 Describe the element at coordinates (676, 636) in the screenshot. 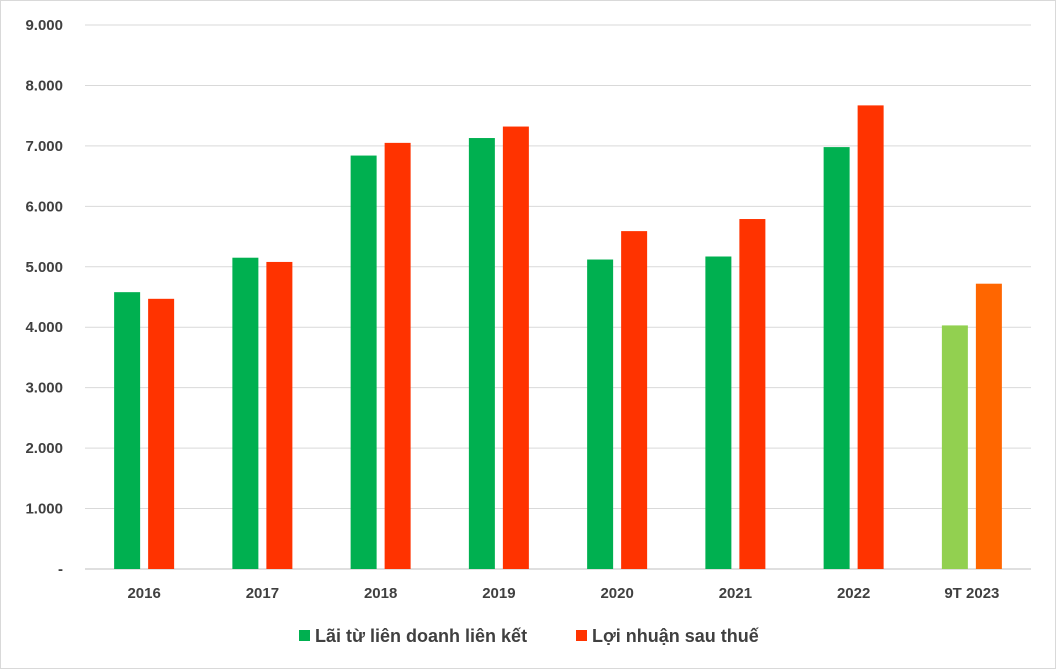

I see `legend-label: Lợi nhuận sau thuế` at that location.